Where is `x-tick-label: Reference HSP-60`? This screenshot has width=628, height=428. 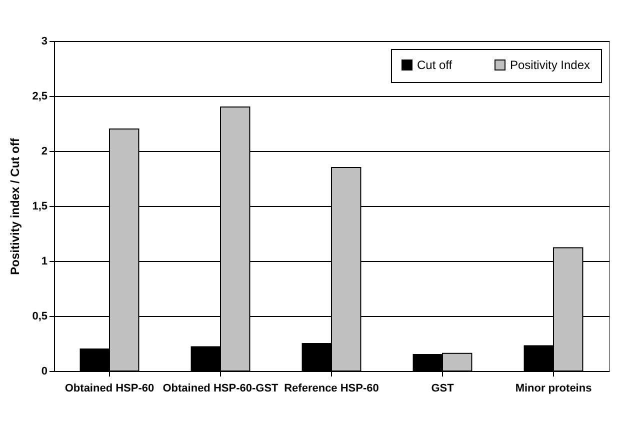
x-tick-label: Reference HSP-60 is located at coordinates (331, 388).